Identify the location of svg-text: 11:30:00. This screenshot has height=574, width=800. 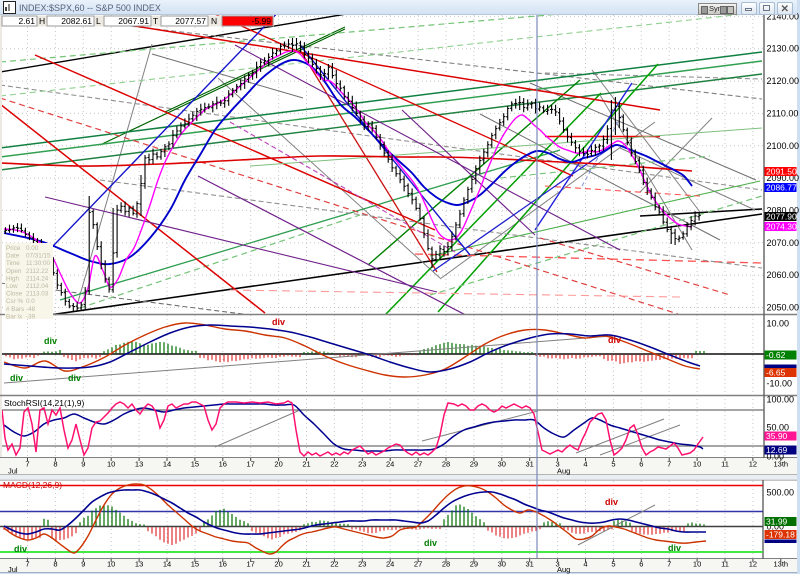
(38, 263).